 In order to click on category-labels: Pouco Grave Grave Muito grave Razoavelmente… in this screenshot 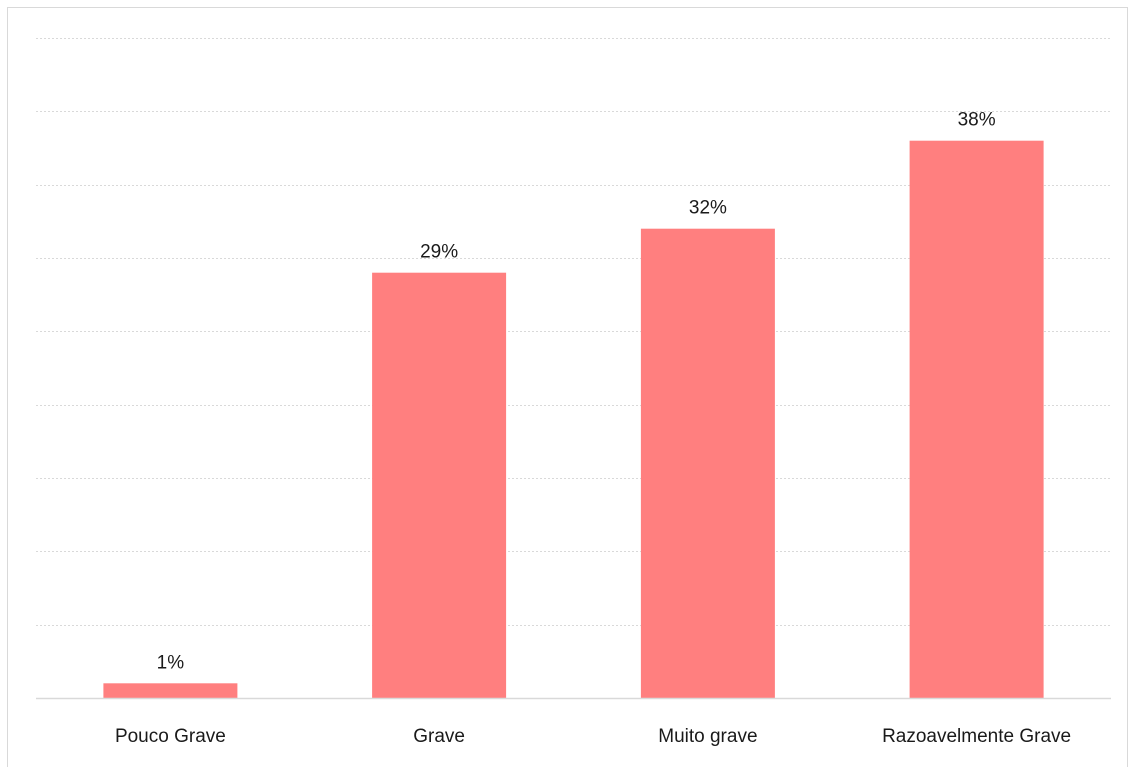, I will do `click(593, 736)`.